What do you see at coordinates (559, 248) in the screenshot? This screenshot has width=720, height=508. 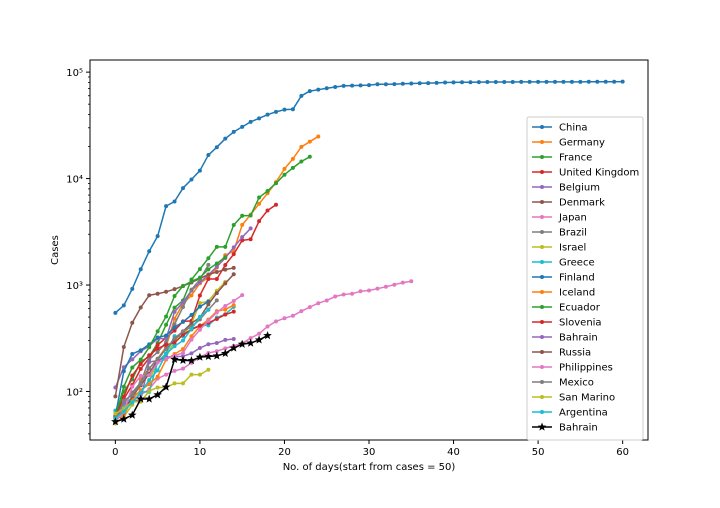 I see `legend-item: Israel` at bounding box center [559, 248].